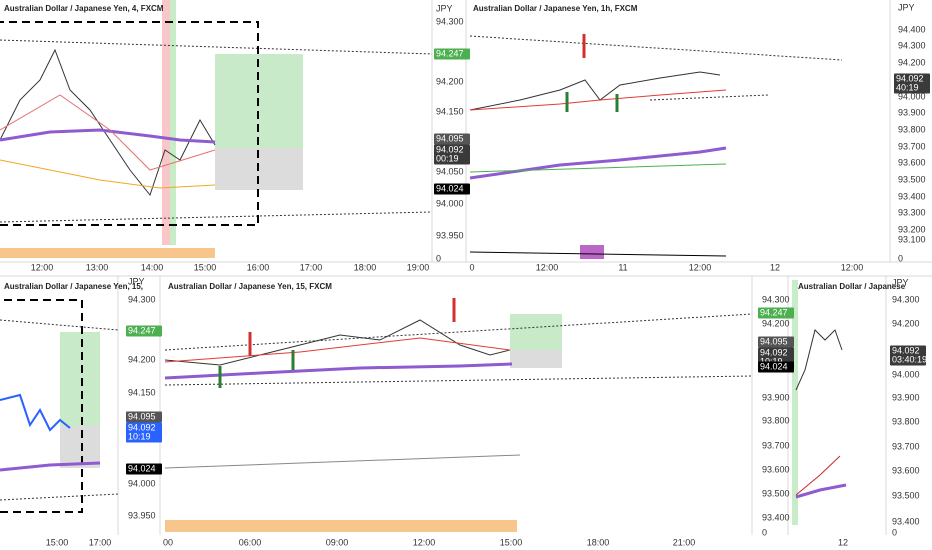 This screenshot has height=550, width=932. Describe the element at coordinates (168, 542) in the screenshot. I see `time-label: 00` at that location.